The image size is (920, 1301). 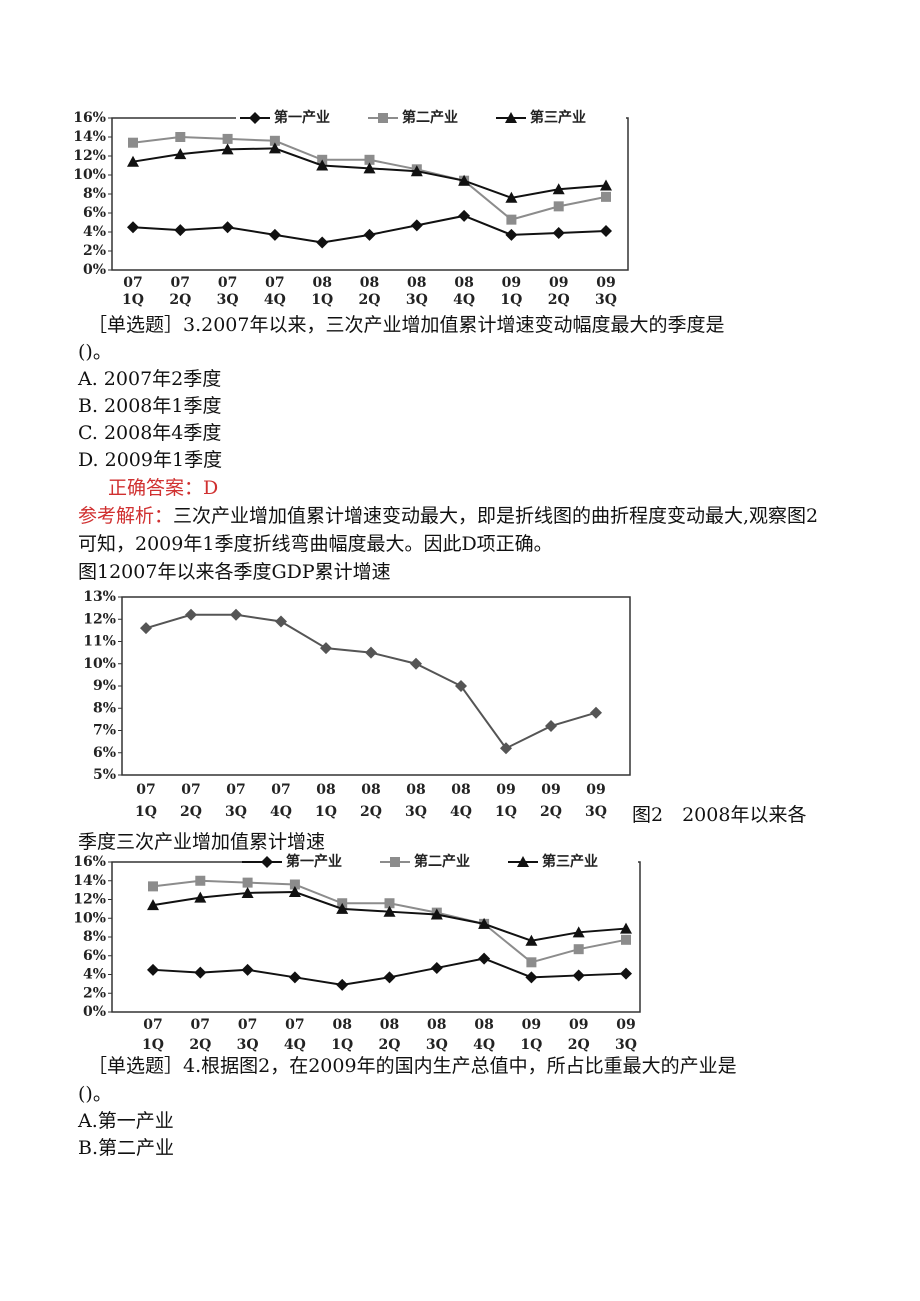 I want to click on y-tick-label: 0%, so click(x=94, y=1012).